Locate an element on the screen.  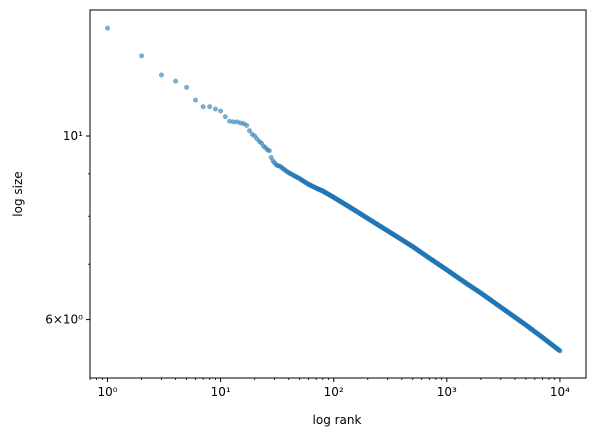
x-tick-label: 10³ is located at coordinates (447, 392).